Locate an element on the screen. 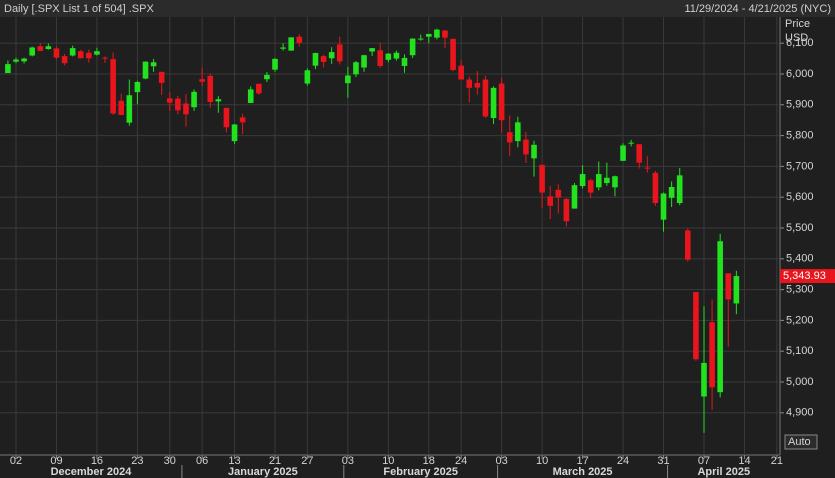 The width and height of the screenshot is (835, 478). y-tick-label: 5,500 is located at coordinates (800, 228).